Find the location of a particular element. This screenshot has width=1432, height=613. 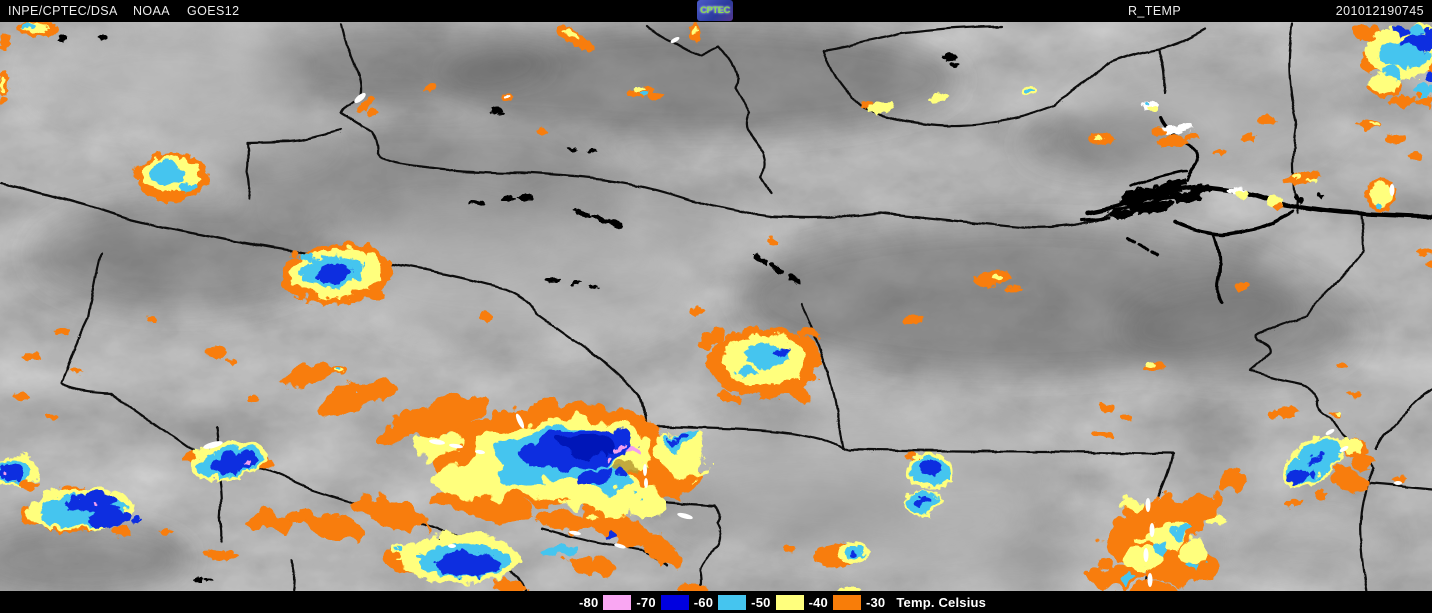

network-label: NOAA is located at coordinates (152, 11).